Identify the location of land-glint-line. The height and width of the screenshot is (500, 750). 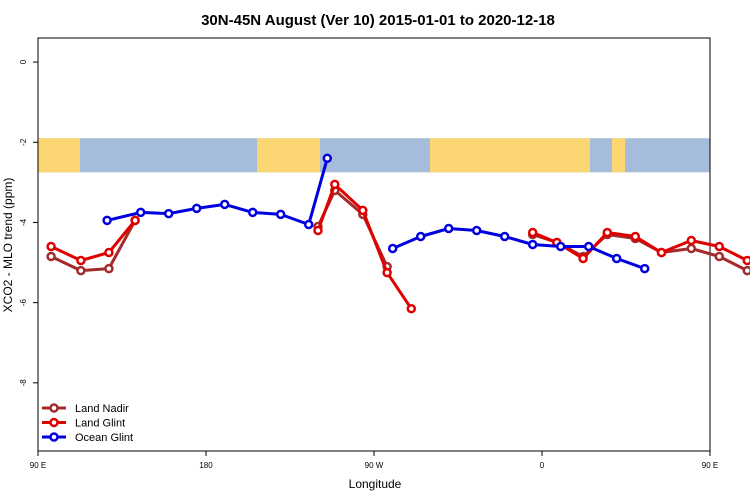
(93, 240).